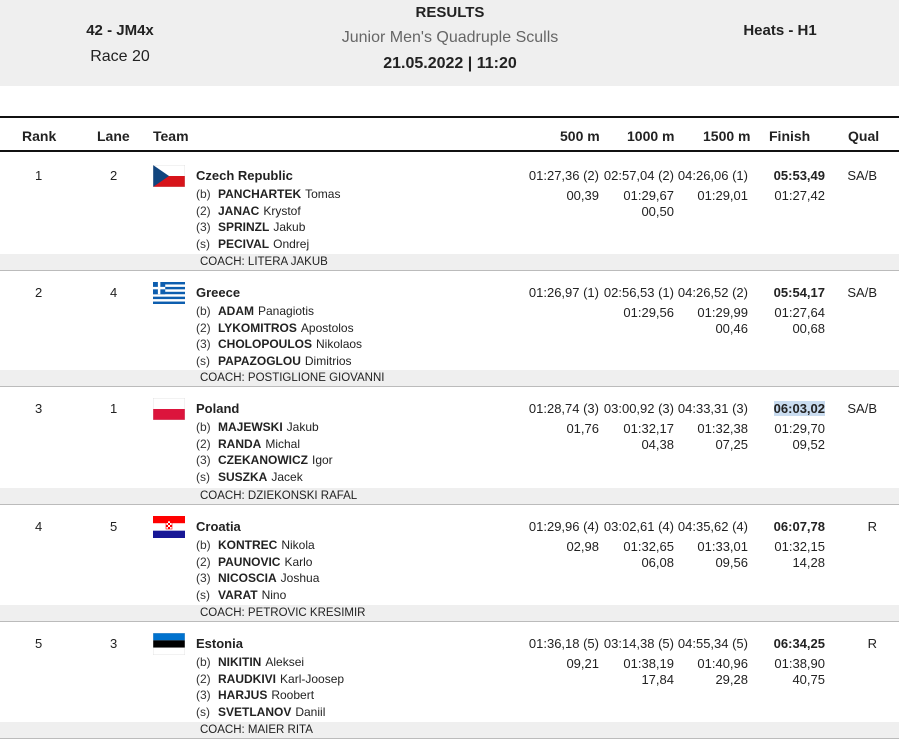  I want to click on team-name: Czech Republic, so click(244, 175).